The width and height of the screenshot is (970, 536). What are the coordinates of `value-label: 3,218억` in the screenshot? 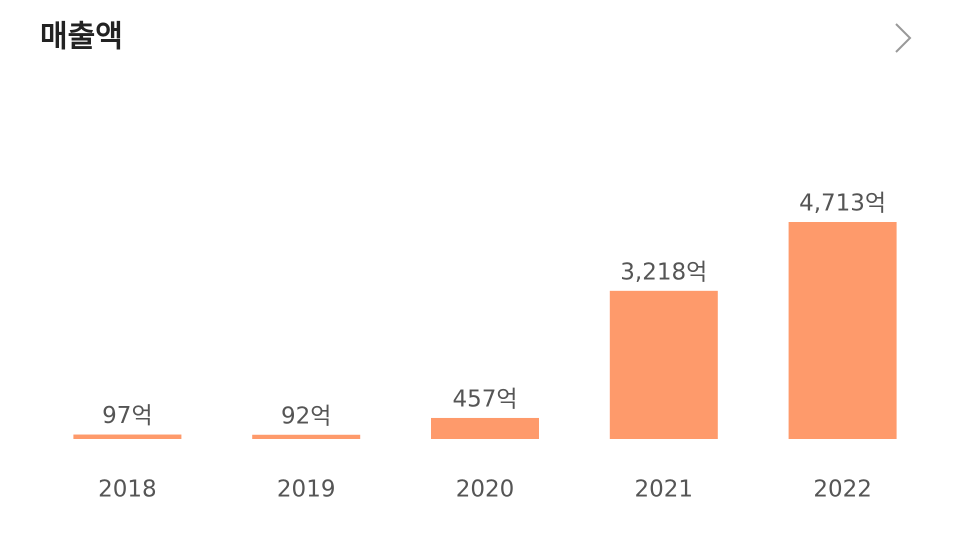 It's located at (663, 272).